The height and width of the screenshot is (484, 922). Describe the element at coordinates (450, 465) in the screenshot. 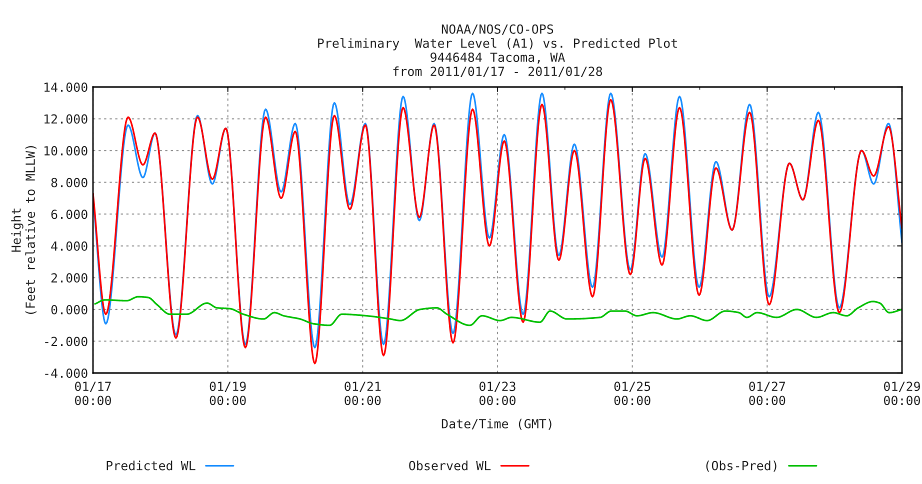

I see `legend-label: Observed WL` at that location.